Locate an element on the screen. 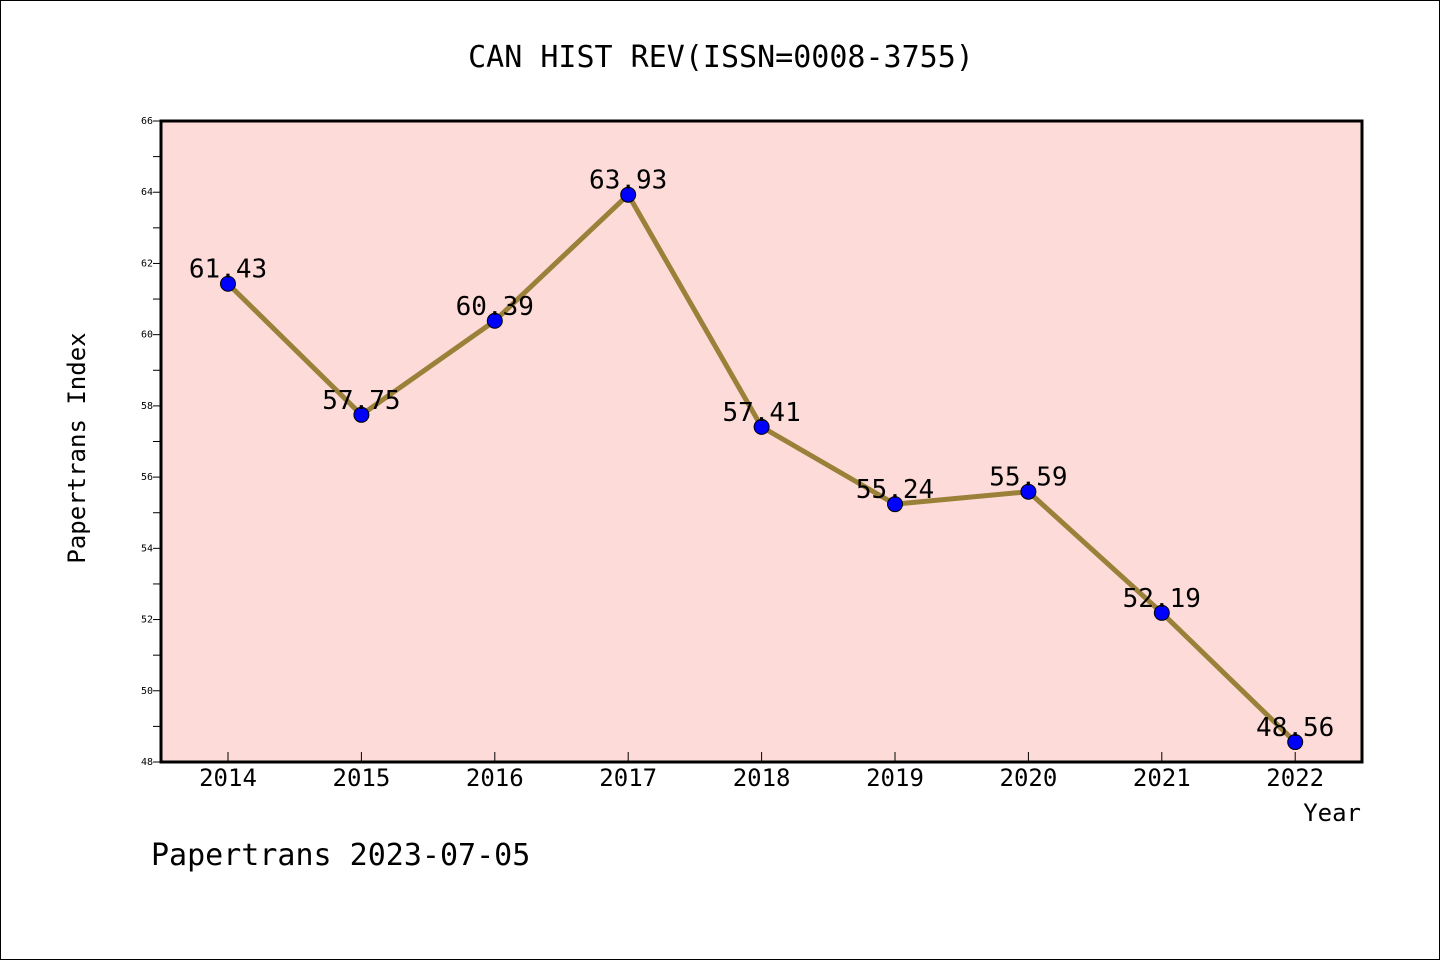 This screenshot has width=1440, height=961. x-axis: 2014 2015 2016 2017 2018 2019 2020 2021 2022 is located at coordinates (761, 772).